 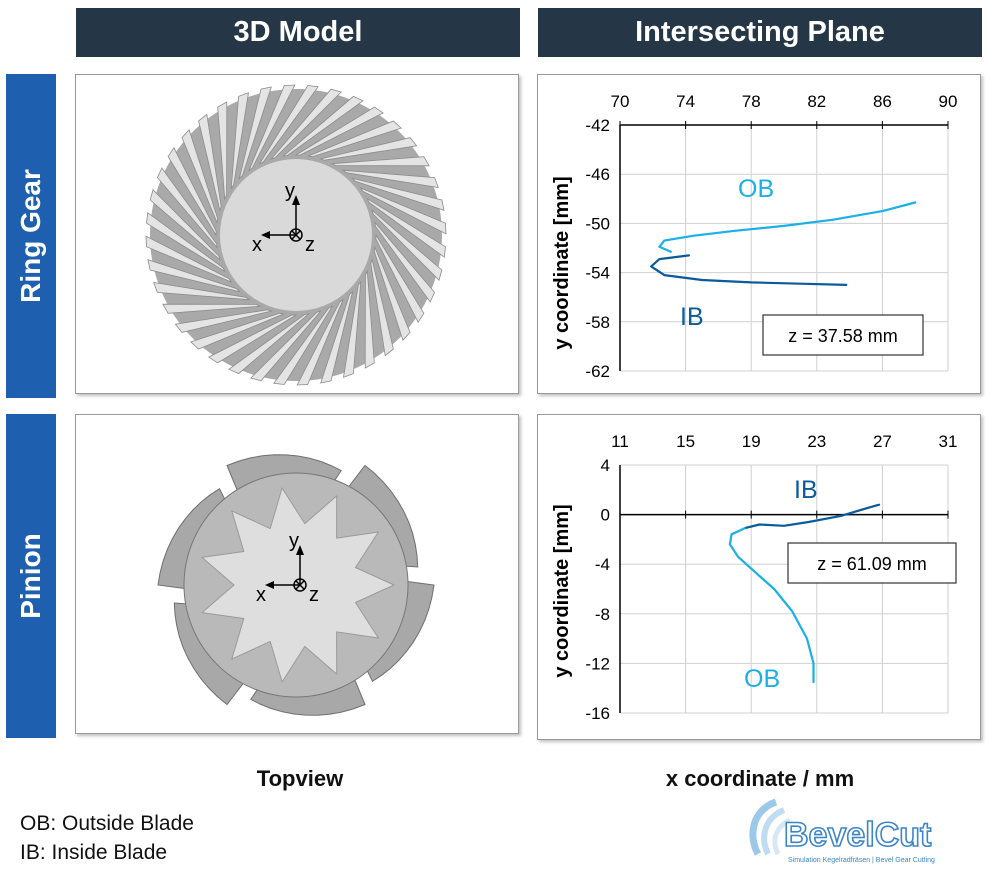 What do you see at coordinates (597, 273) in the screenshot?
I see `y-tick-label: -54` at bounding box center [597, 273].